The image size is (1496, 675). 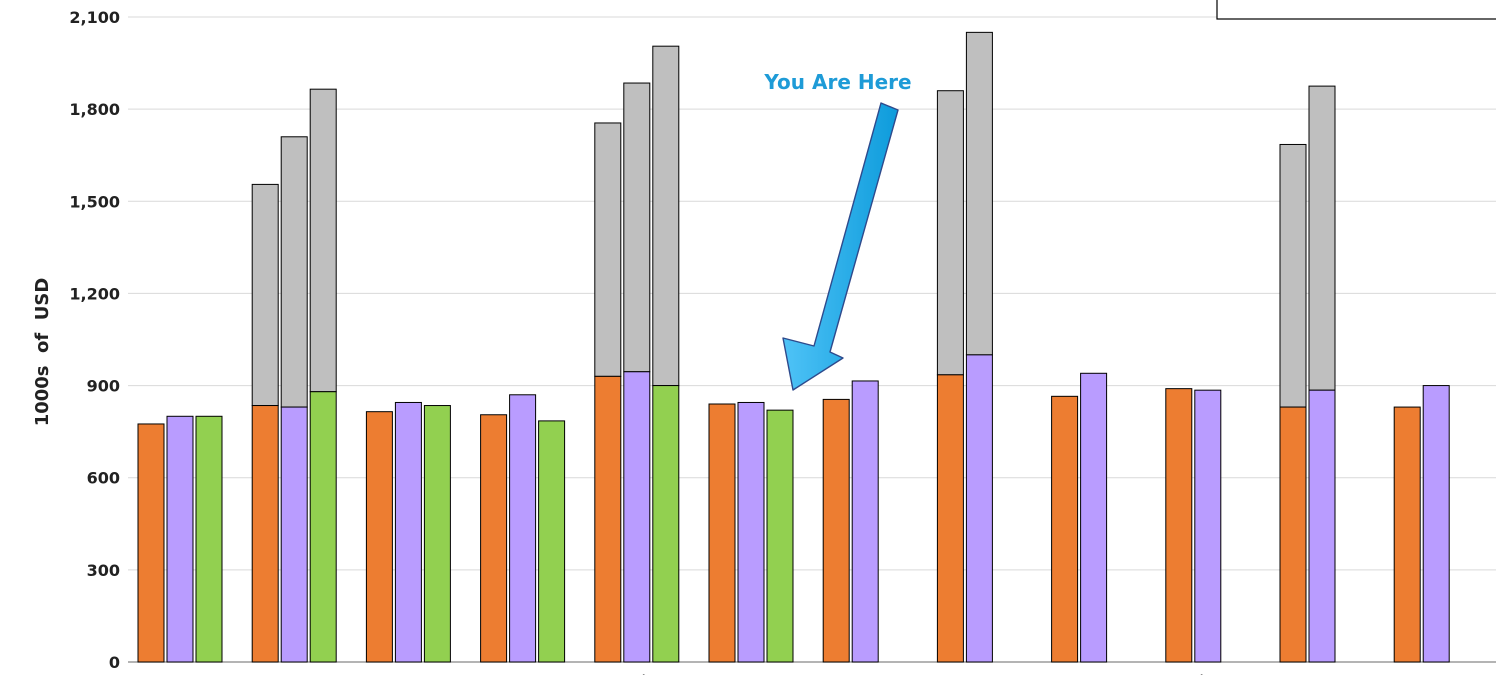 What do you see at coordinates (94, 340) in the screenshot?
I see `y-axis-ticks: 0 300 600 900 1,200 1,500 1,800 2,100` at bounding box center [94, 340].